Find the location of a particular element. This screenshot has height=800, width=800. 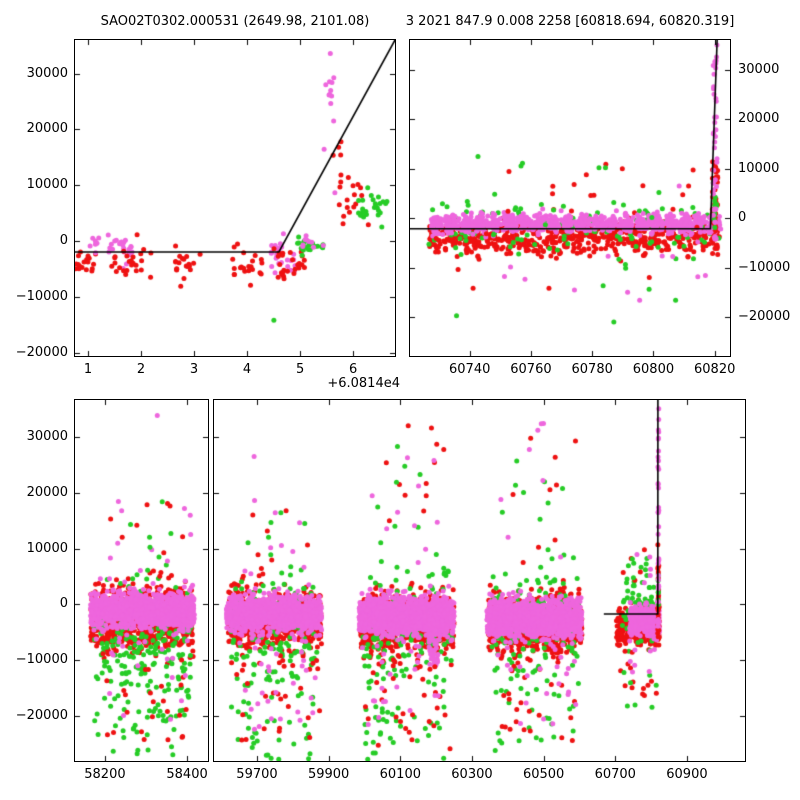

x-tick-label-top-right: 60740 is located at coordinates (470, 369).